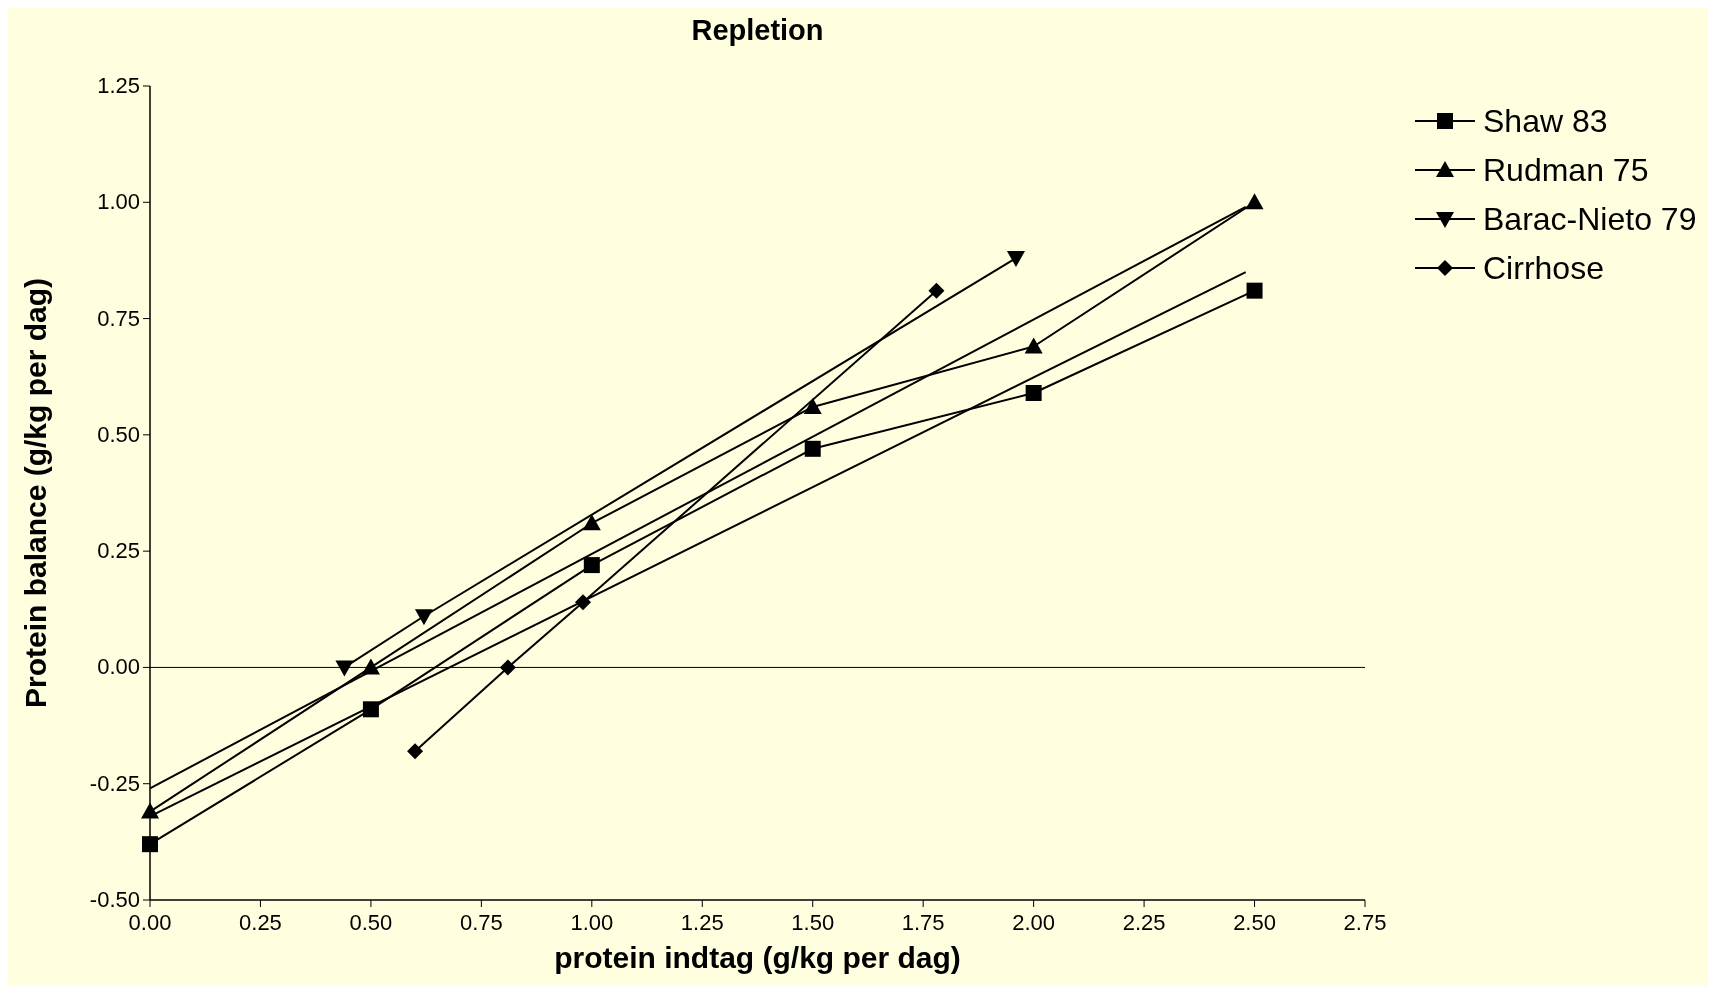  I want to click on x-tick-label: 1.25, so click(702, 922).